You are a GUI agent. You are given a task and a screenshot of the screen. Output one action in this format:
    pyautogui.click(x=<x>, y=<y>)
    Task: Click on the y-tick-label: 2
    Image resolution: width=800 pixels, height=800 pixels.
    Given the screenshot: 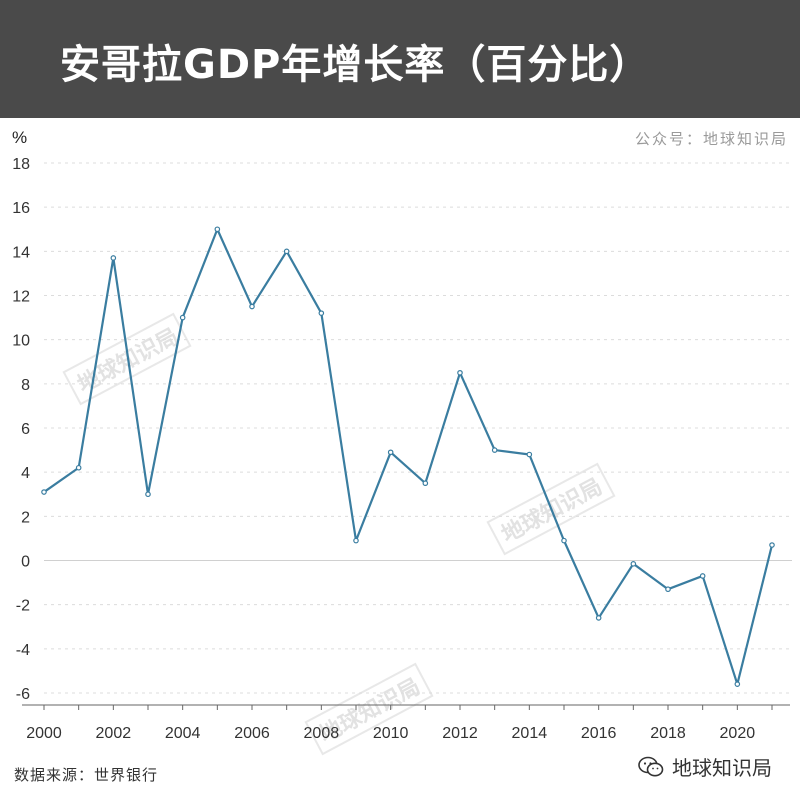 What is the action you would take?
    pyautogui.click(x=25, y=517)
    